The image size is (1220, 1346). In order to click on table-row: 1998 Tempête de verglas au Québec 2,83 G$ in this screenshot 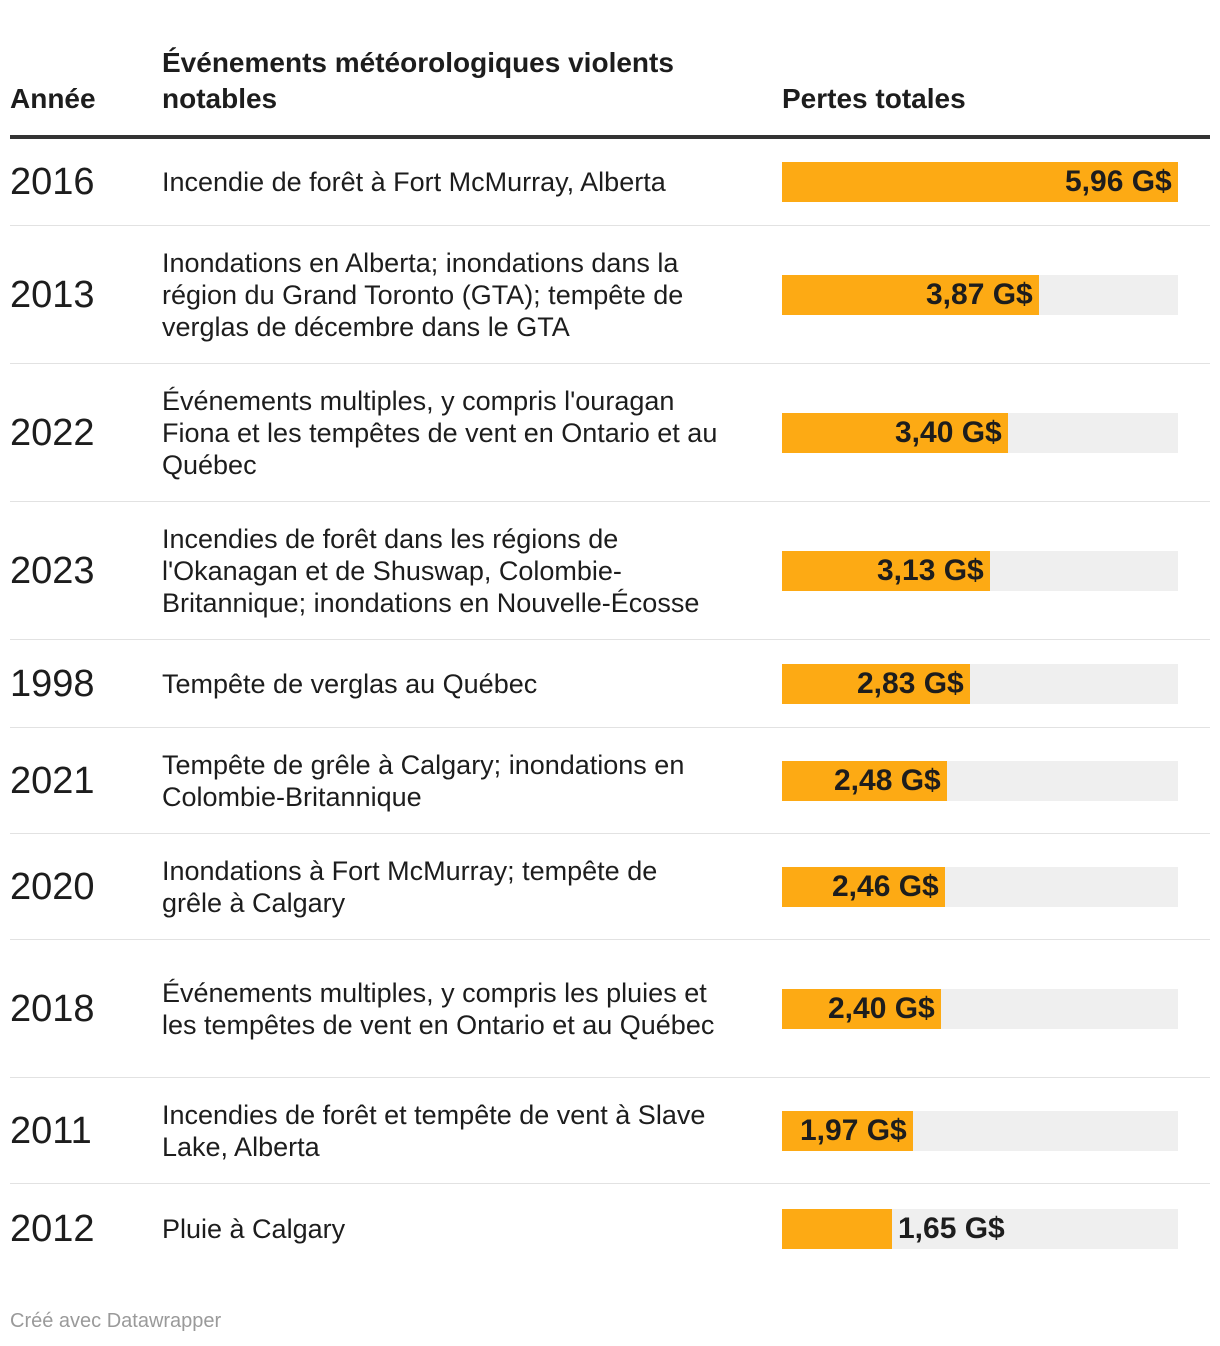, I will do `click(610, 684)`.